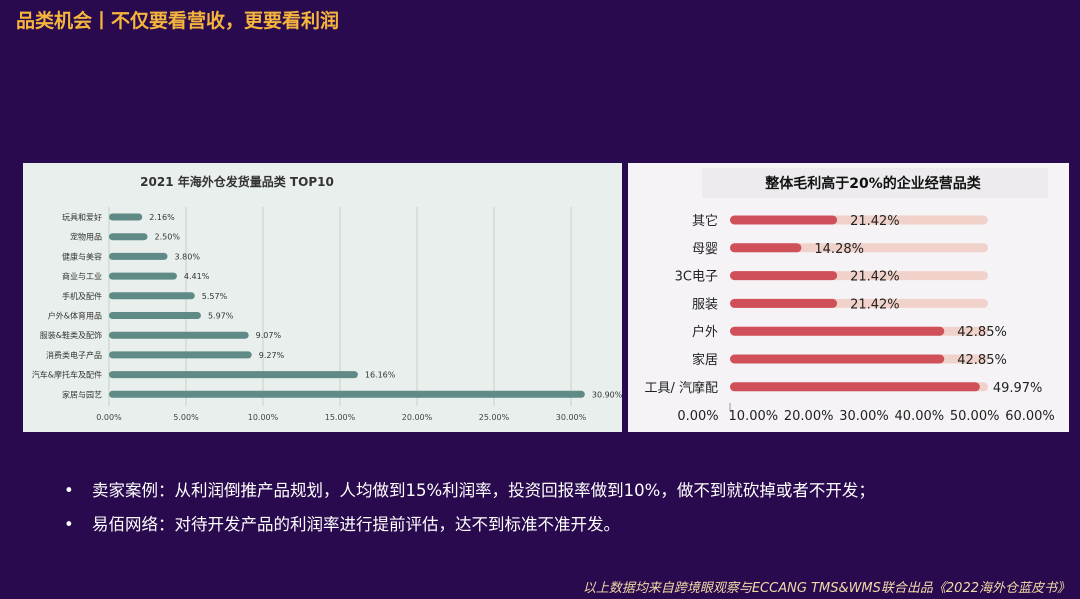  Describe the element at coordinates (75, 316) in the screenshot. I see `category-label: 户外&体育用品` at that location.